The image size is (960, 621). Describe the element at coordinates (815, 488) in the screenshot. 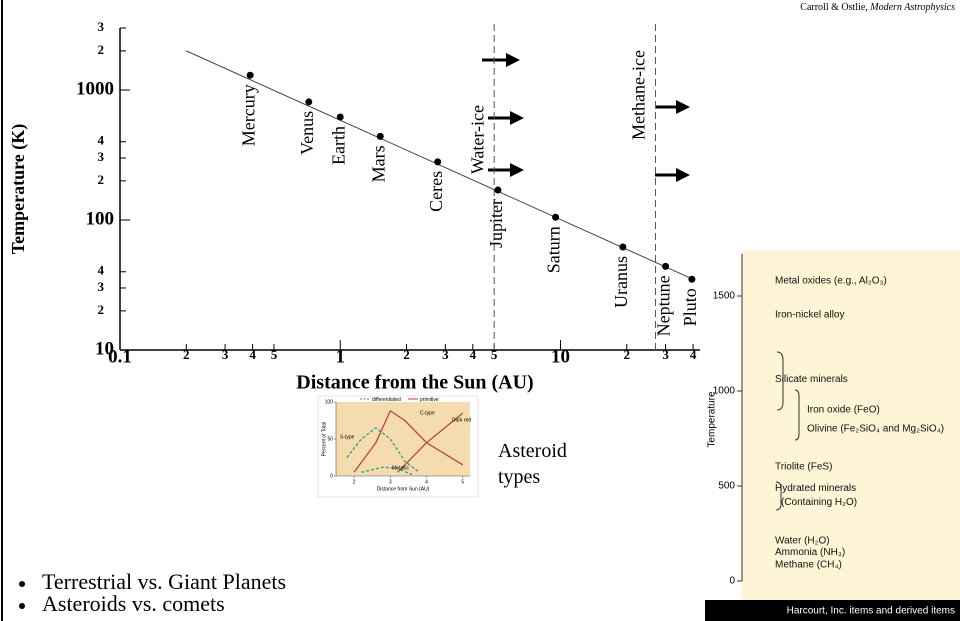

I see `scale-item: Hydrated minerals` at that location.